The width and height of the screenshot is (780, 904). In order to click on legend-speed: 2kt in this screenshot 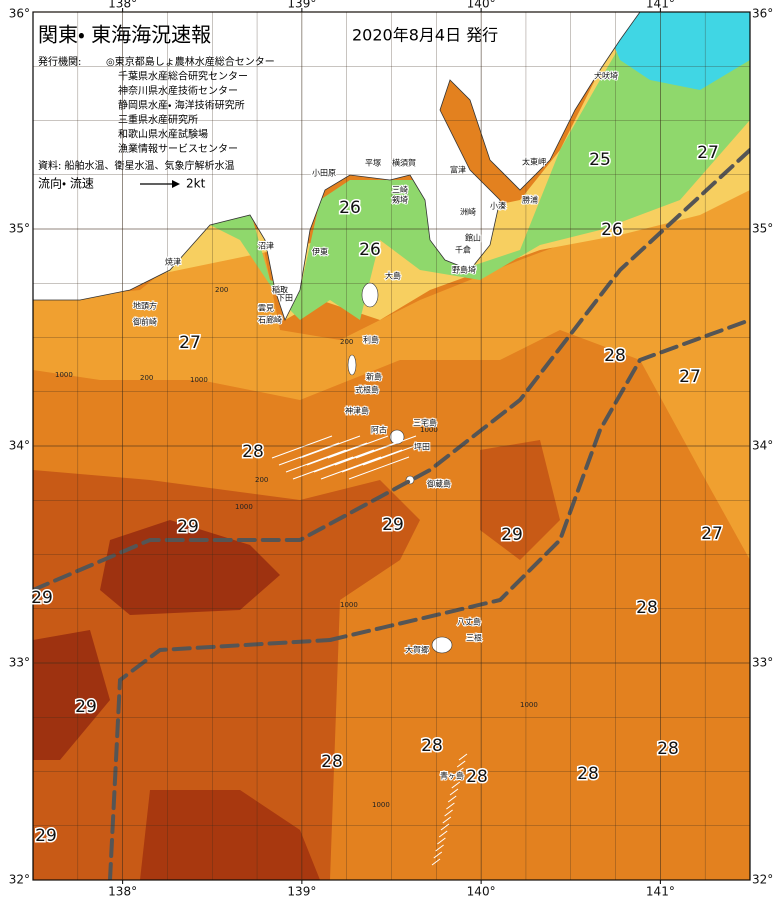, I will do `click(196, 184)`.